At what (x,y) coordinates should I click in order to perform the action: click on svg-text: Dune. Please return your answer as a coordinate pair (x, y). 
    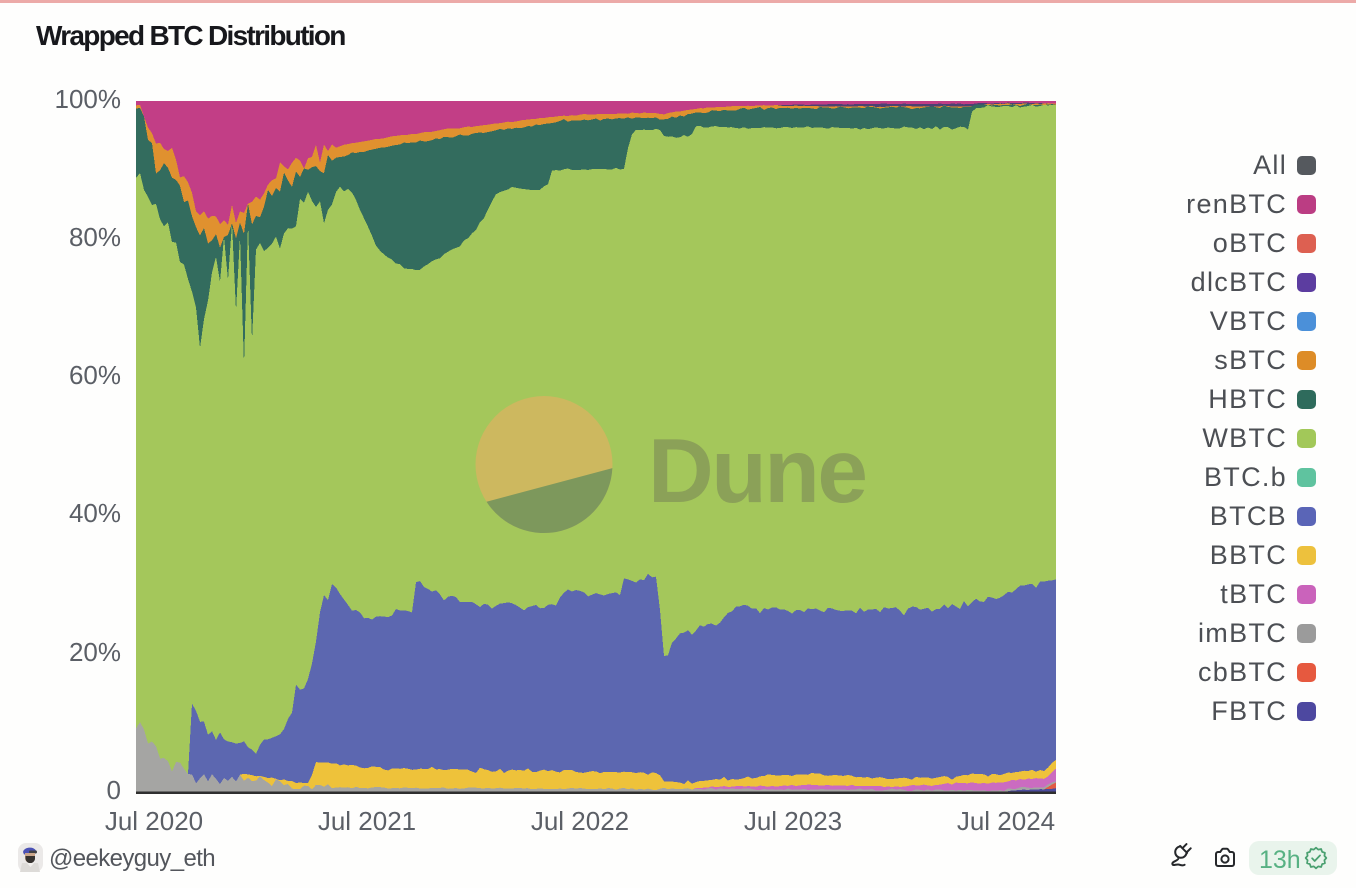
    Looking at the image, I should click on (757, 471).